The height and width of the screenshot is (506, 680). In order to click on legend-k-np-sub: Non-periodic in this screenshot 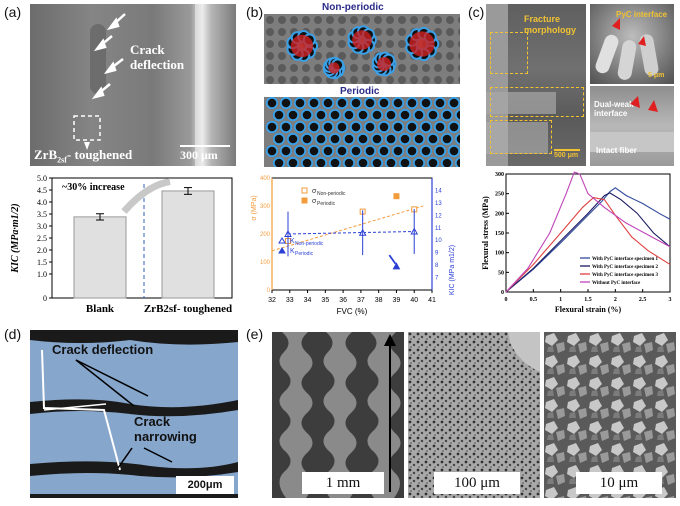, I will do `click(309, 244)`.